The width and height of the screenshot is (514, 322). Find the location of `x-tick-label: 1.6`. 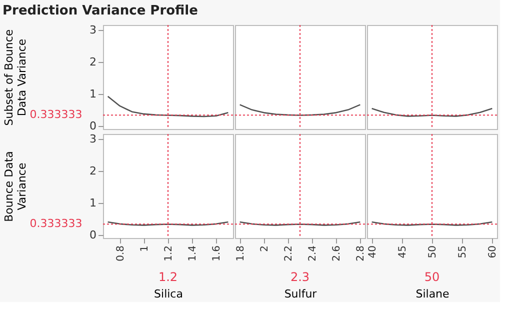

x-tick-label: 1.6 is located at coordinates (217, 254).